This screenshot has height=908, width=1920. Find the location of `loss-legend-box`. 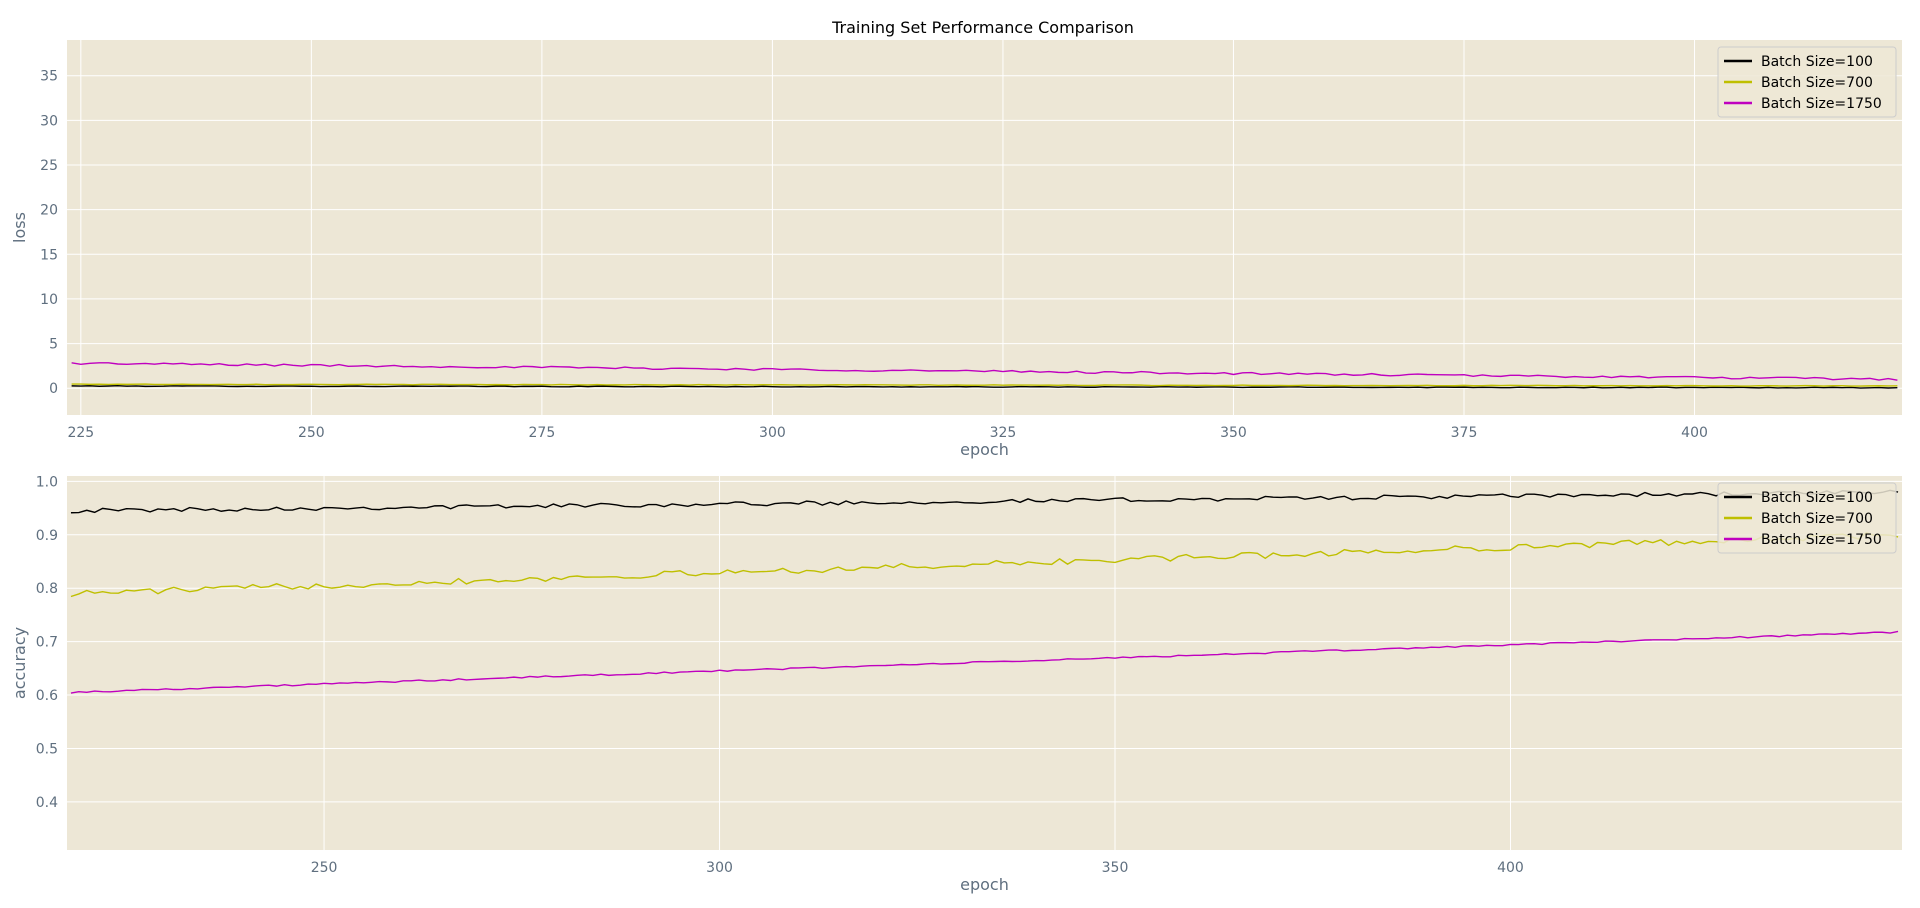

loss-legend-box is located at coordinates (1807, 82).